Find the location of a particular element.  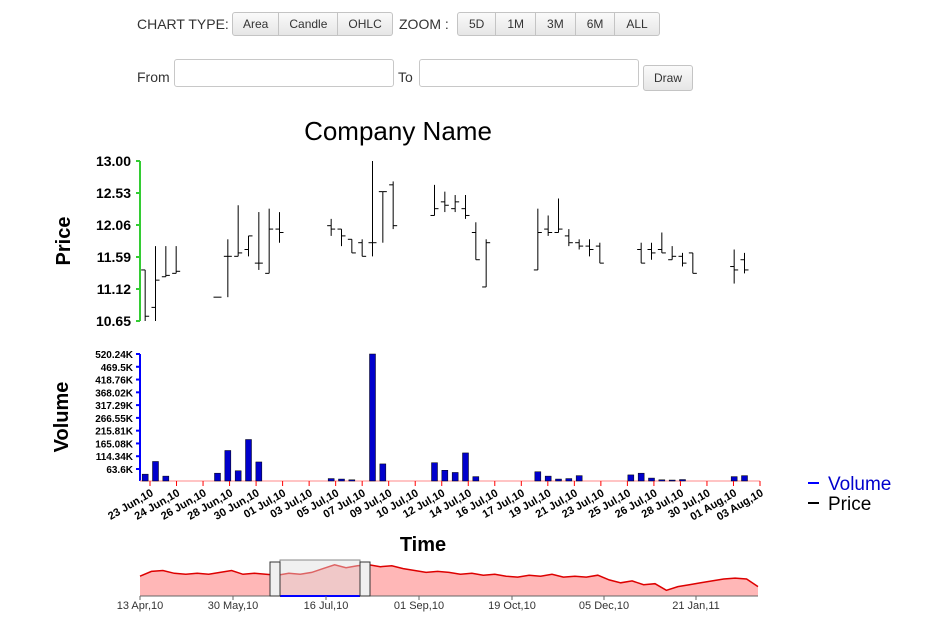

volume-tick-label: 520.24K is located at coordinates (114, 355).